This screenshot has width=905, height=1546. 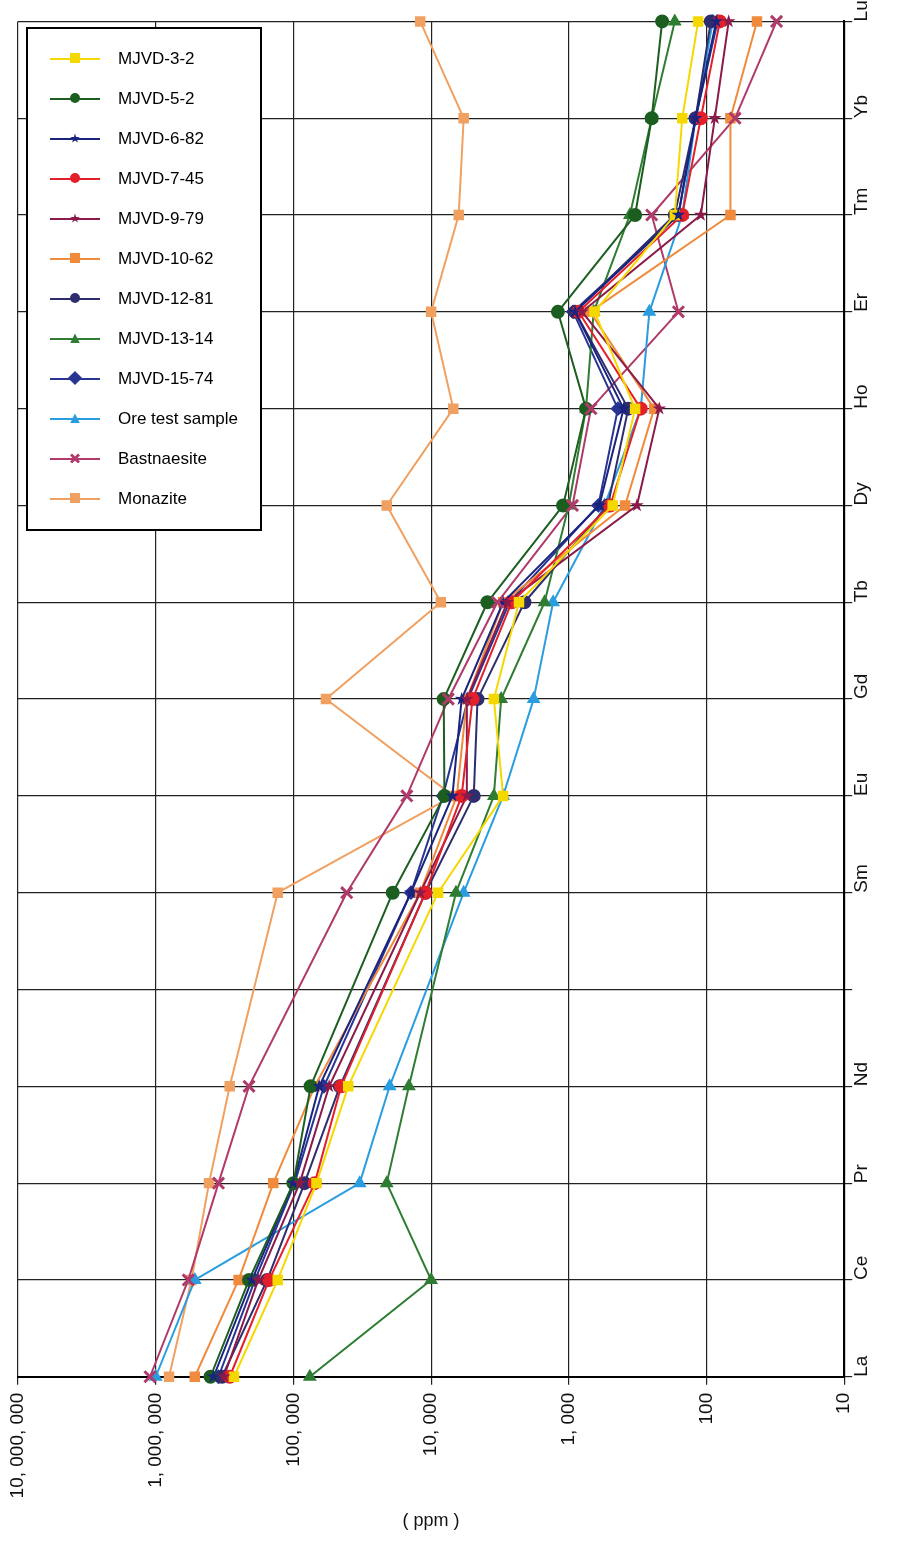 What do you see at coordinates (161, 139) in the screenshot?
I see `legend-label: MJVD-6-82` at bounding box center [161, 139].